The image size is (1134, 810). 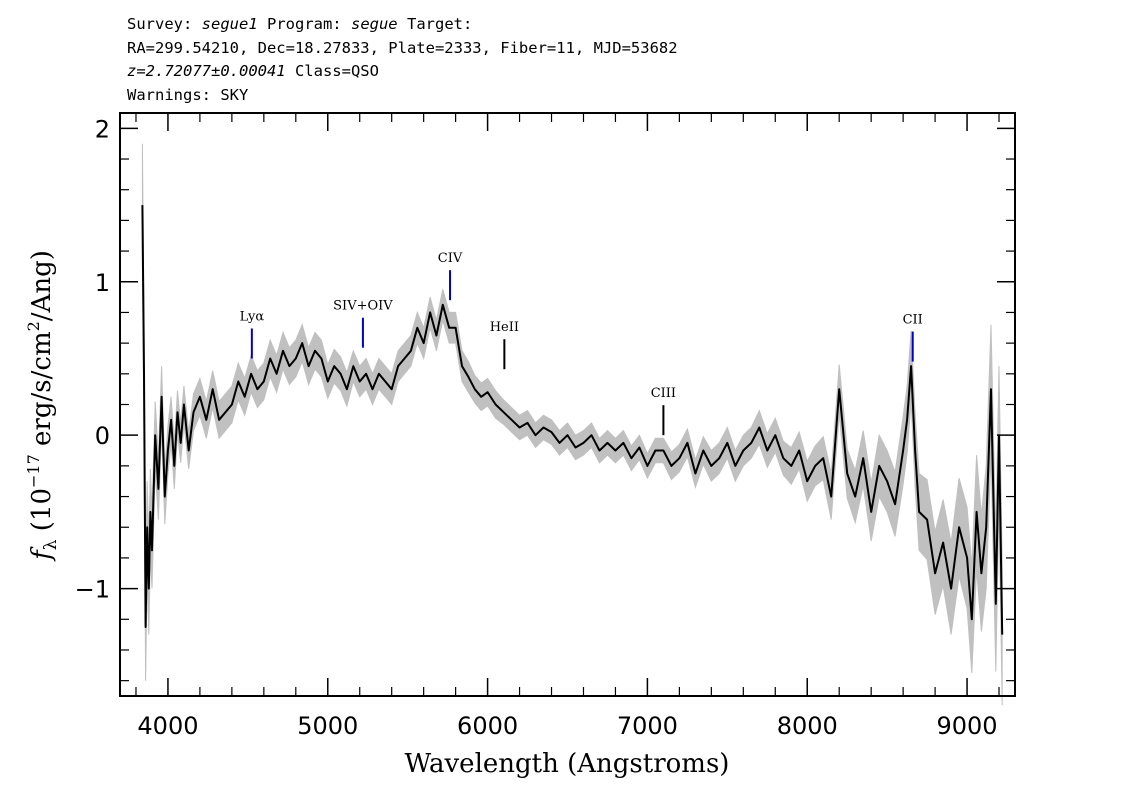 I want to click on y-axis-title-tail: /Ang), so click(x=42, y=285).